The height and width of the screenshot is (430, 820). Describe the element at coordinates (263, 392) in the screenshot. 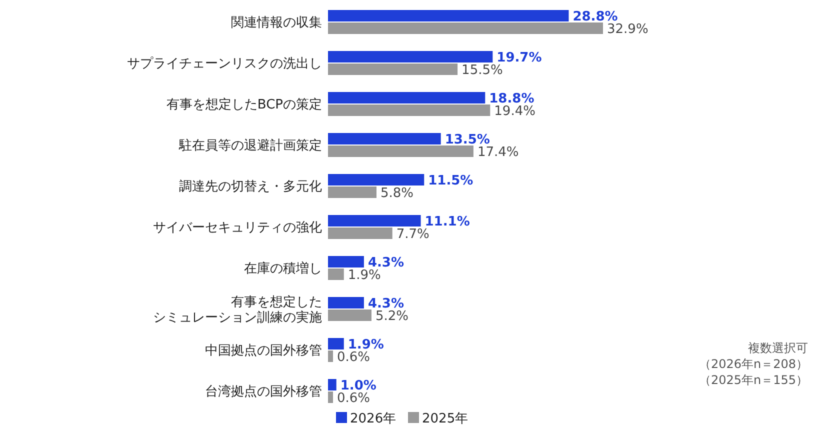

I see `y-tick-label: 台湾拠点の国外移管` at that location.